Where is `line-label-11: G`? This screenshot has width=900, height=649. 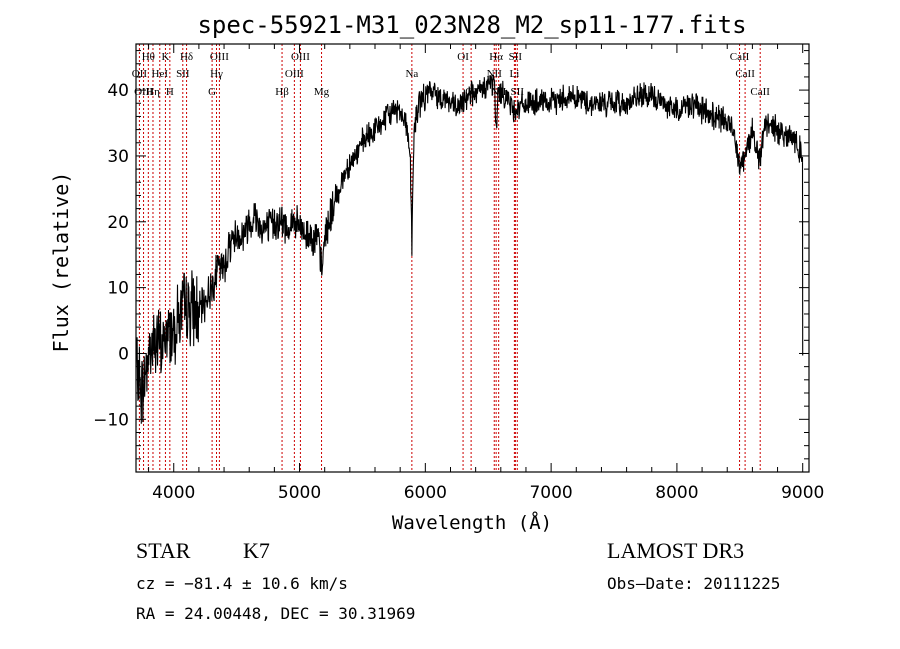
line-label-11: G is located at coordinates (212, 92).